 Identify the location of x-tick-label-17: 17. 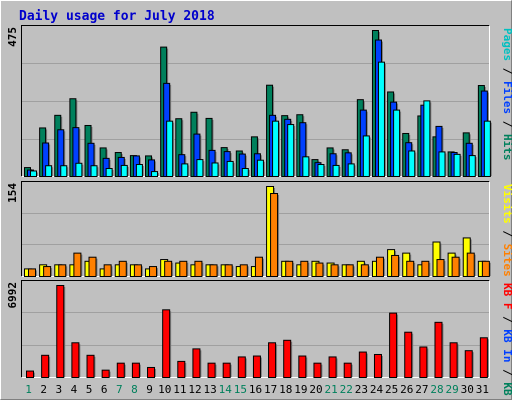
(270, 389).